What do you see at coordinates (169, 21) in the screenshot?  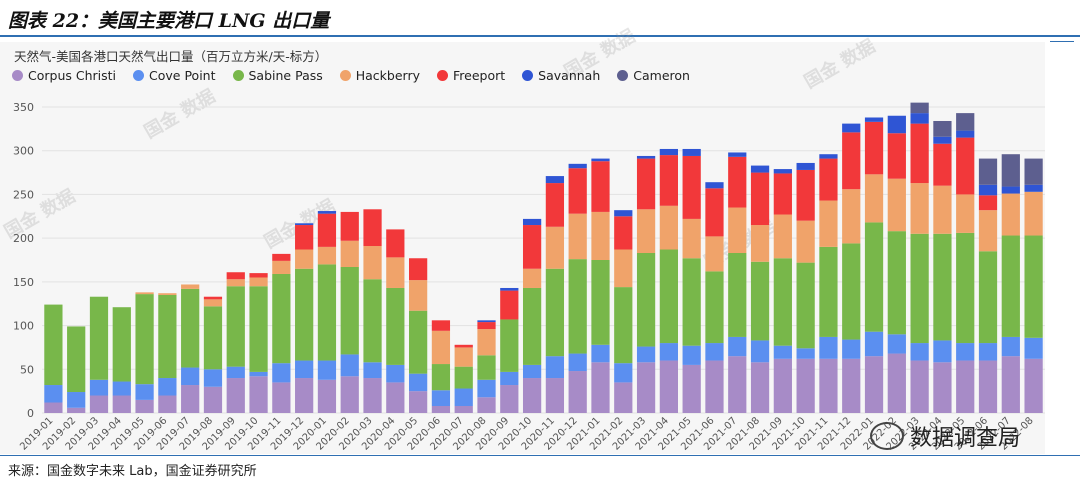 I see `figure-title: 图表 22：美国主要港口 LNG 出口量` at bounding box center [169, 21].